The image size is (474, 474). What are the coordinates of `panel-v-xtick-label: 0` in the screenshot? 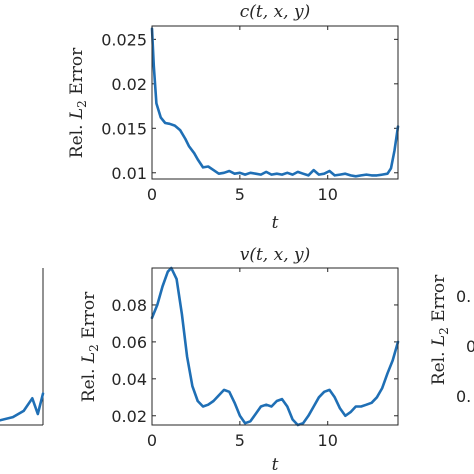 It's located at (152, 440).